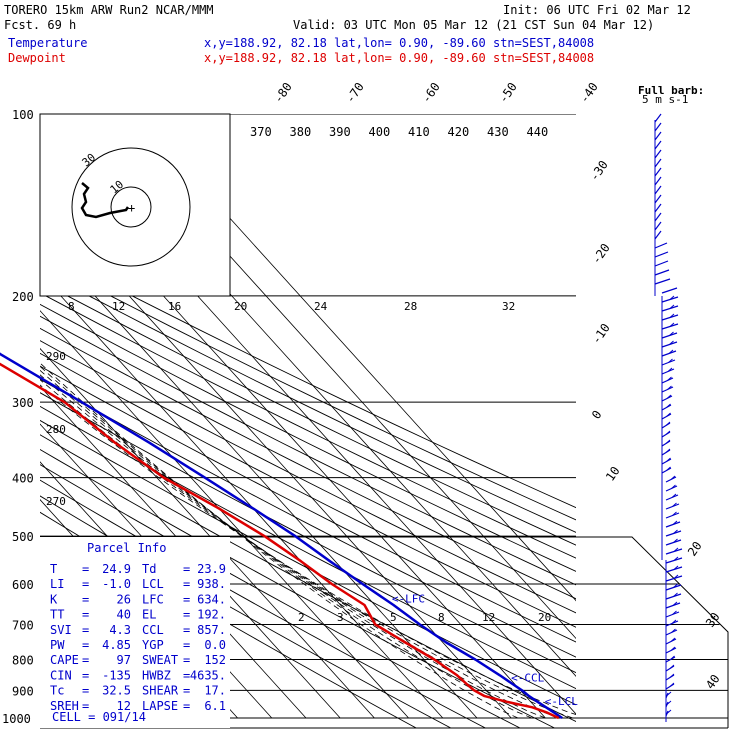 The height and width of the screenshot is (740, 740). I want to click on mixing-ratio-lower-label-5: 5, so click(393, 617).